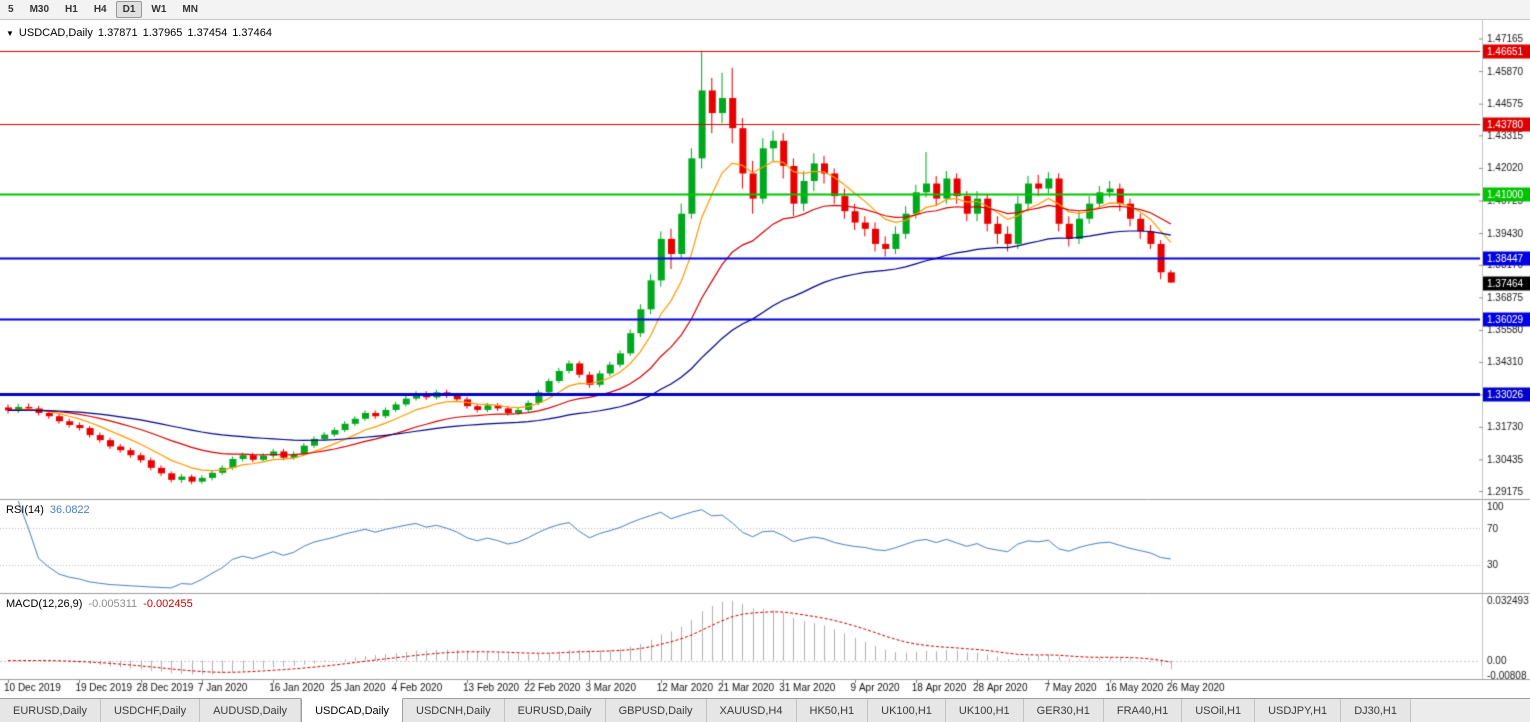  I want to click on chart-tab: FRA40,H1, so click(1143, 710).